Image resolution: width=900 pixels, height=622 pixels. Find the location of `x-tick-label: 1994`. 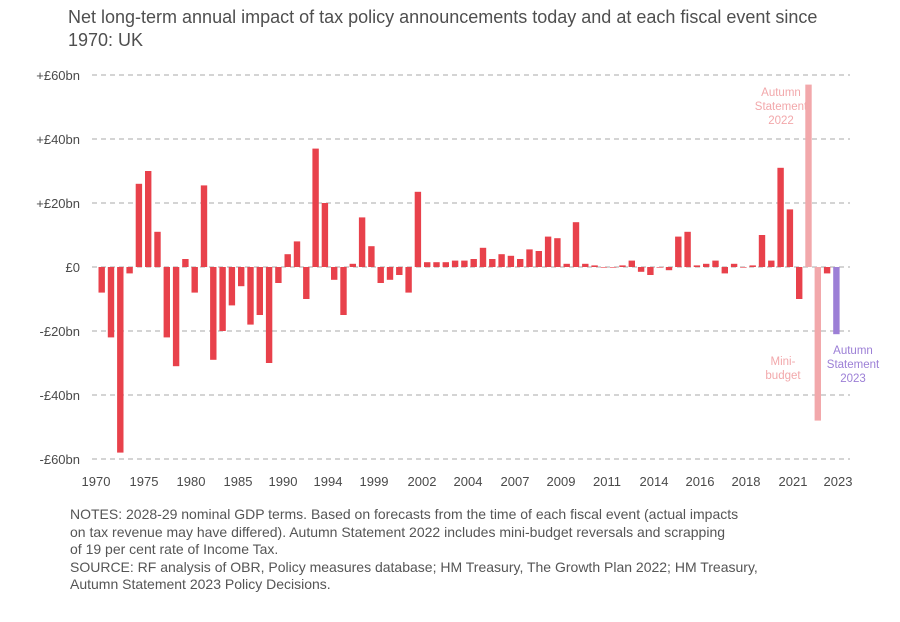

x-tick-label: 1994 is located at coordinates (328, 481).